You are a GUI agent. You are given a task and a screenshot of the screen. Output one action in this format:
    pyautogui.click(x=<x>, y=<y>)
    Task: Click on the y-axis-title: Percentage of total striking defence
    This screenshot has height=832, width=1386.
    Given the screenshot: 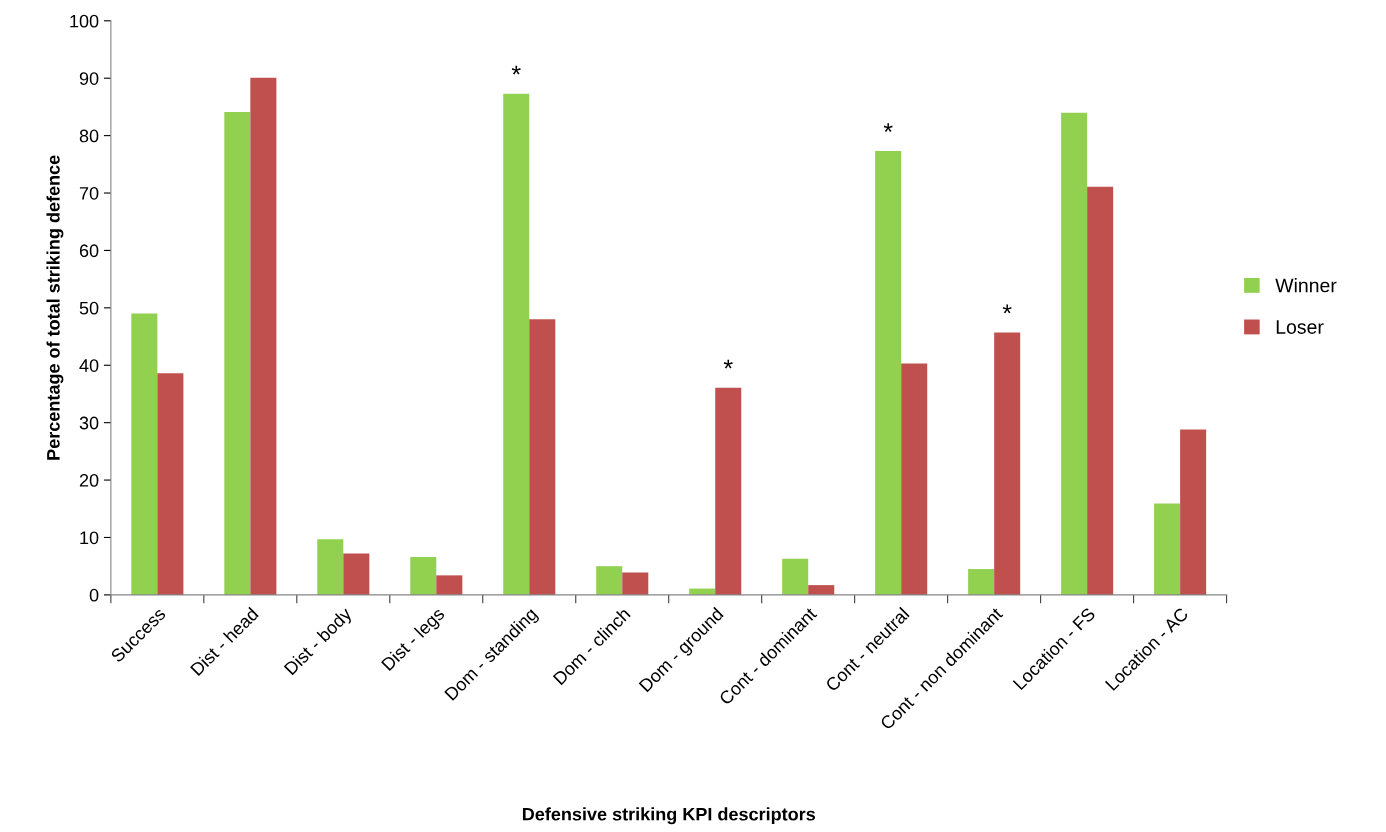 What is the action you would take?
    pyautogui.click(x=55, y=307)
    